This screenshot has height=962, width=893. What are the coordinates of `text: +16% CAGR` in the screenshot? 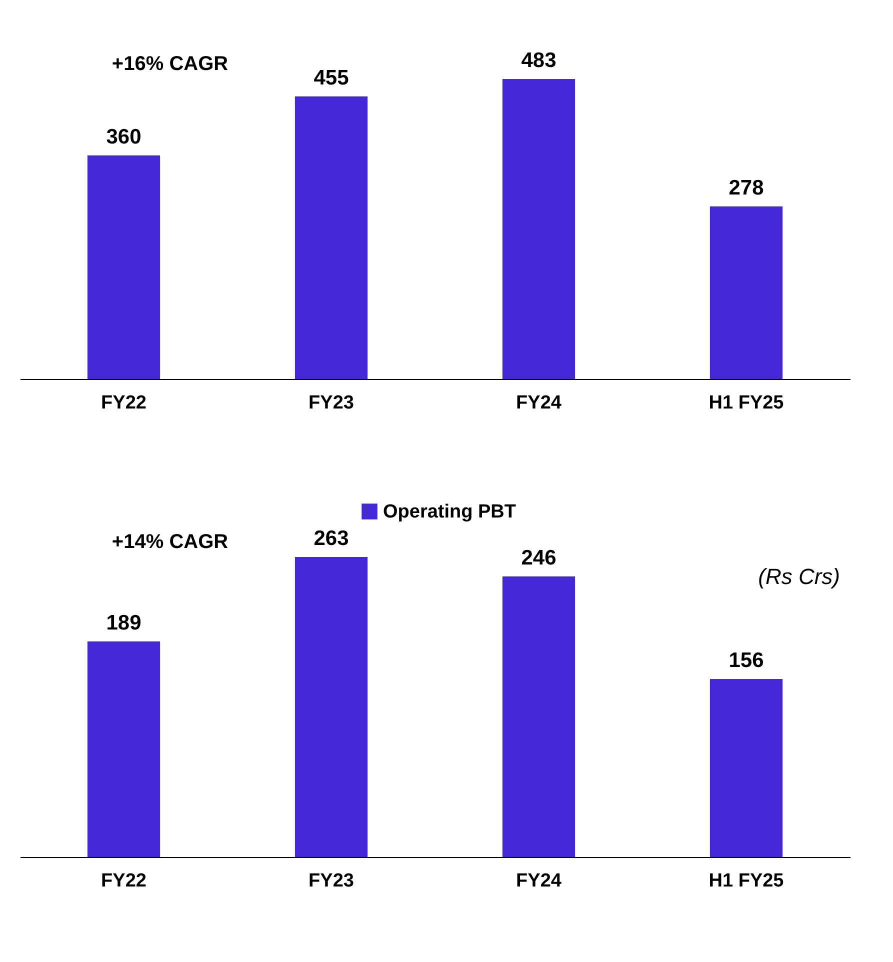 It's located at (170, 64).